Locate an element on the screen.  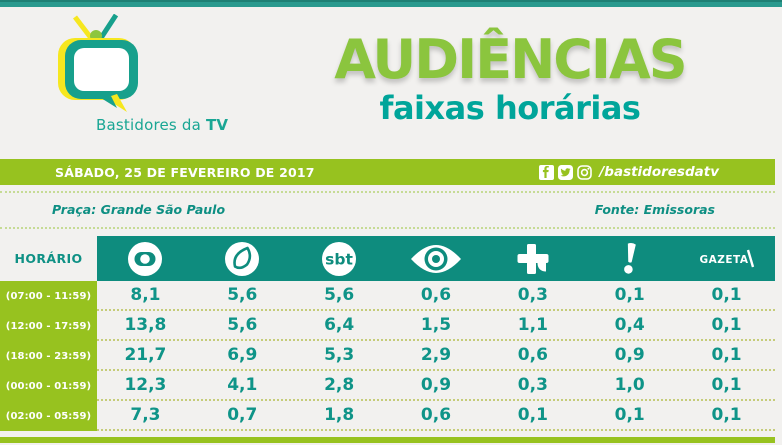
rating-value: 8,1 is located at coordinates (145, 295).